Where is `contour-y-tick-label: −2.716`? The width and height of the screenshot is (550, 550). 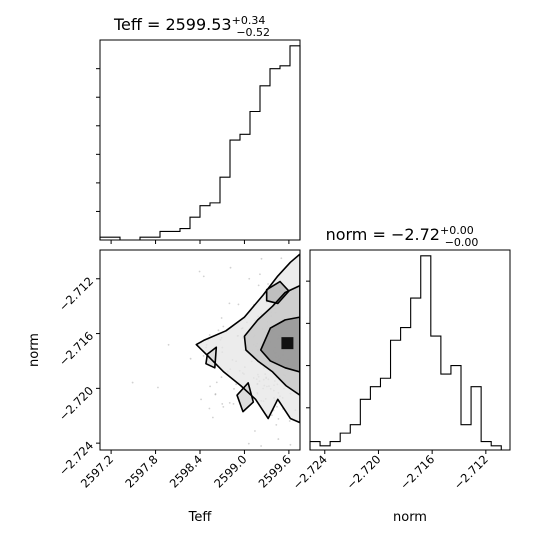
contour-y-tick-label: −2.716 is located at coordinates (76, 349).